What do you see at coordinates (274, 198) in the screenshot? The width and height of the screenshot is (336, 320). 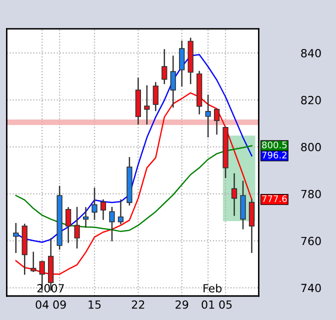 I see `data-label: 777.6` at bounding box center [274, 198].